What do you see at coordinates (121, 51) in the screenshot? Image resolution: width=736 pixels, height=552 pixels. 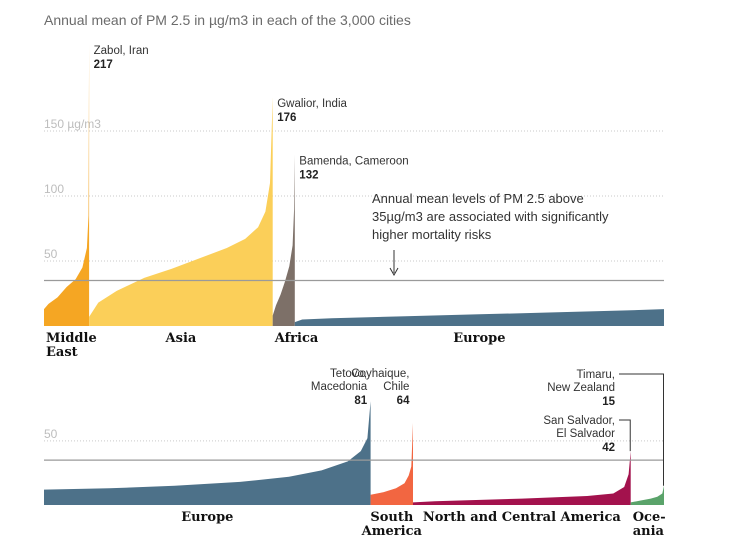 I see `annotation-city-label: Zabol, Iran` at bounding box center [121, 51].